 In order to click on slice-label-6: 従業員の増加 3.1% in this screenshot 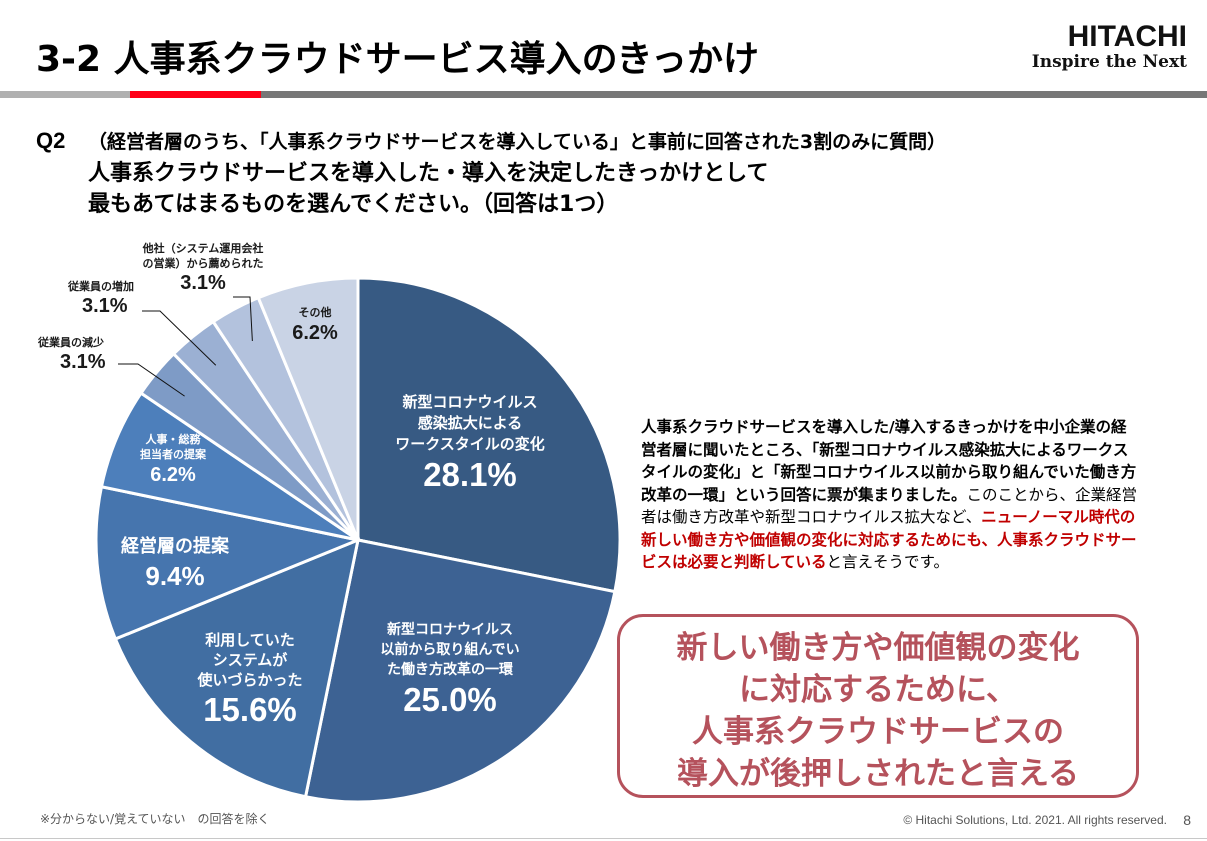, I will do `click(118, 298)`.